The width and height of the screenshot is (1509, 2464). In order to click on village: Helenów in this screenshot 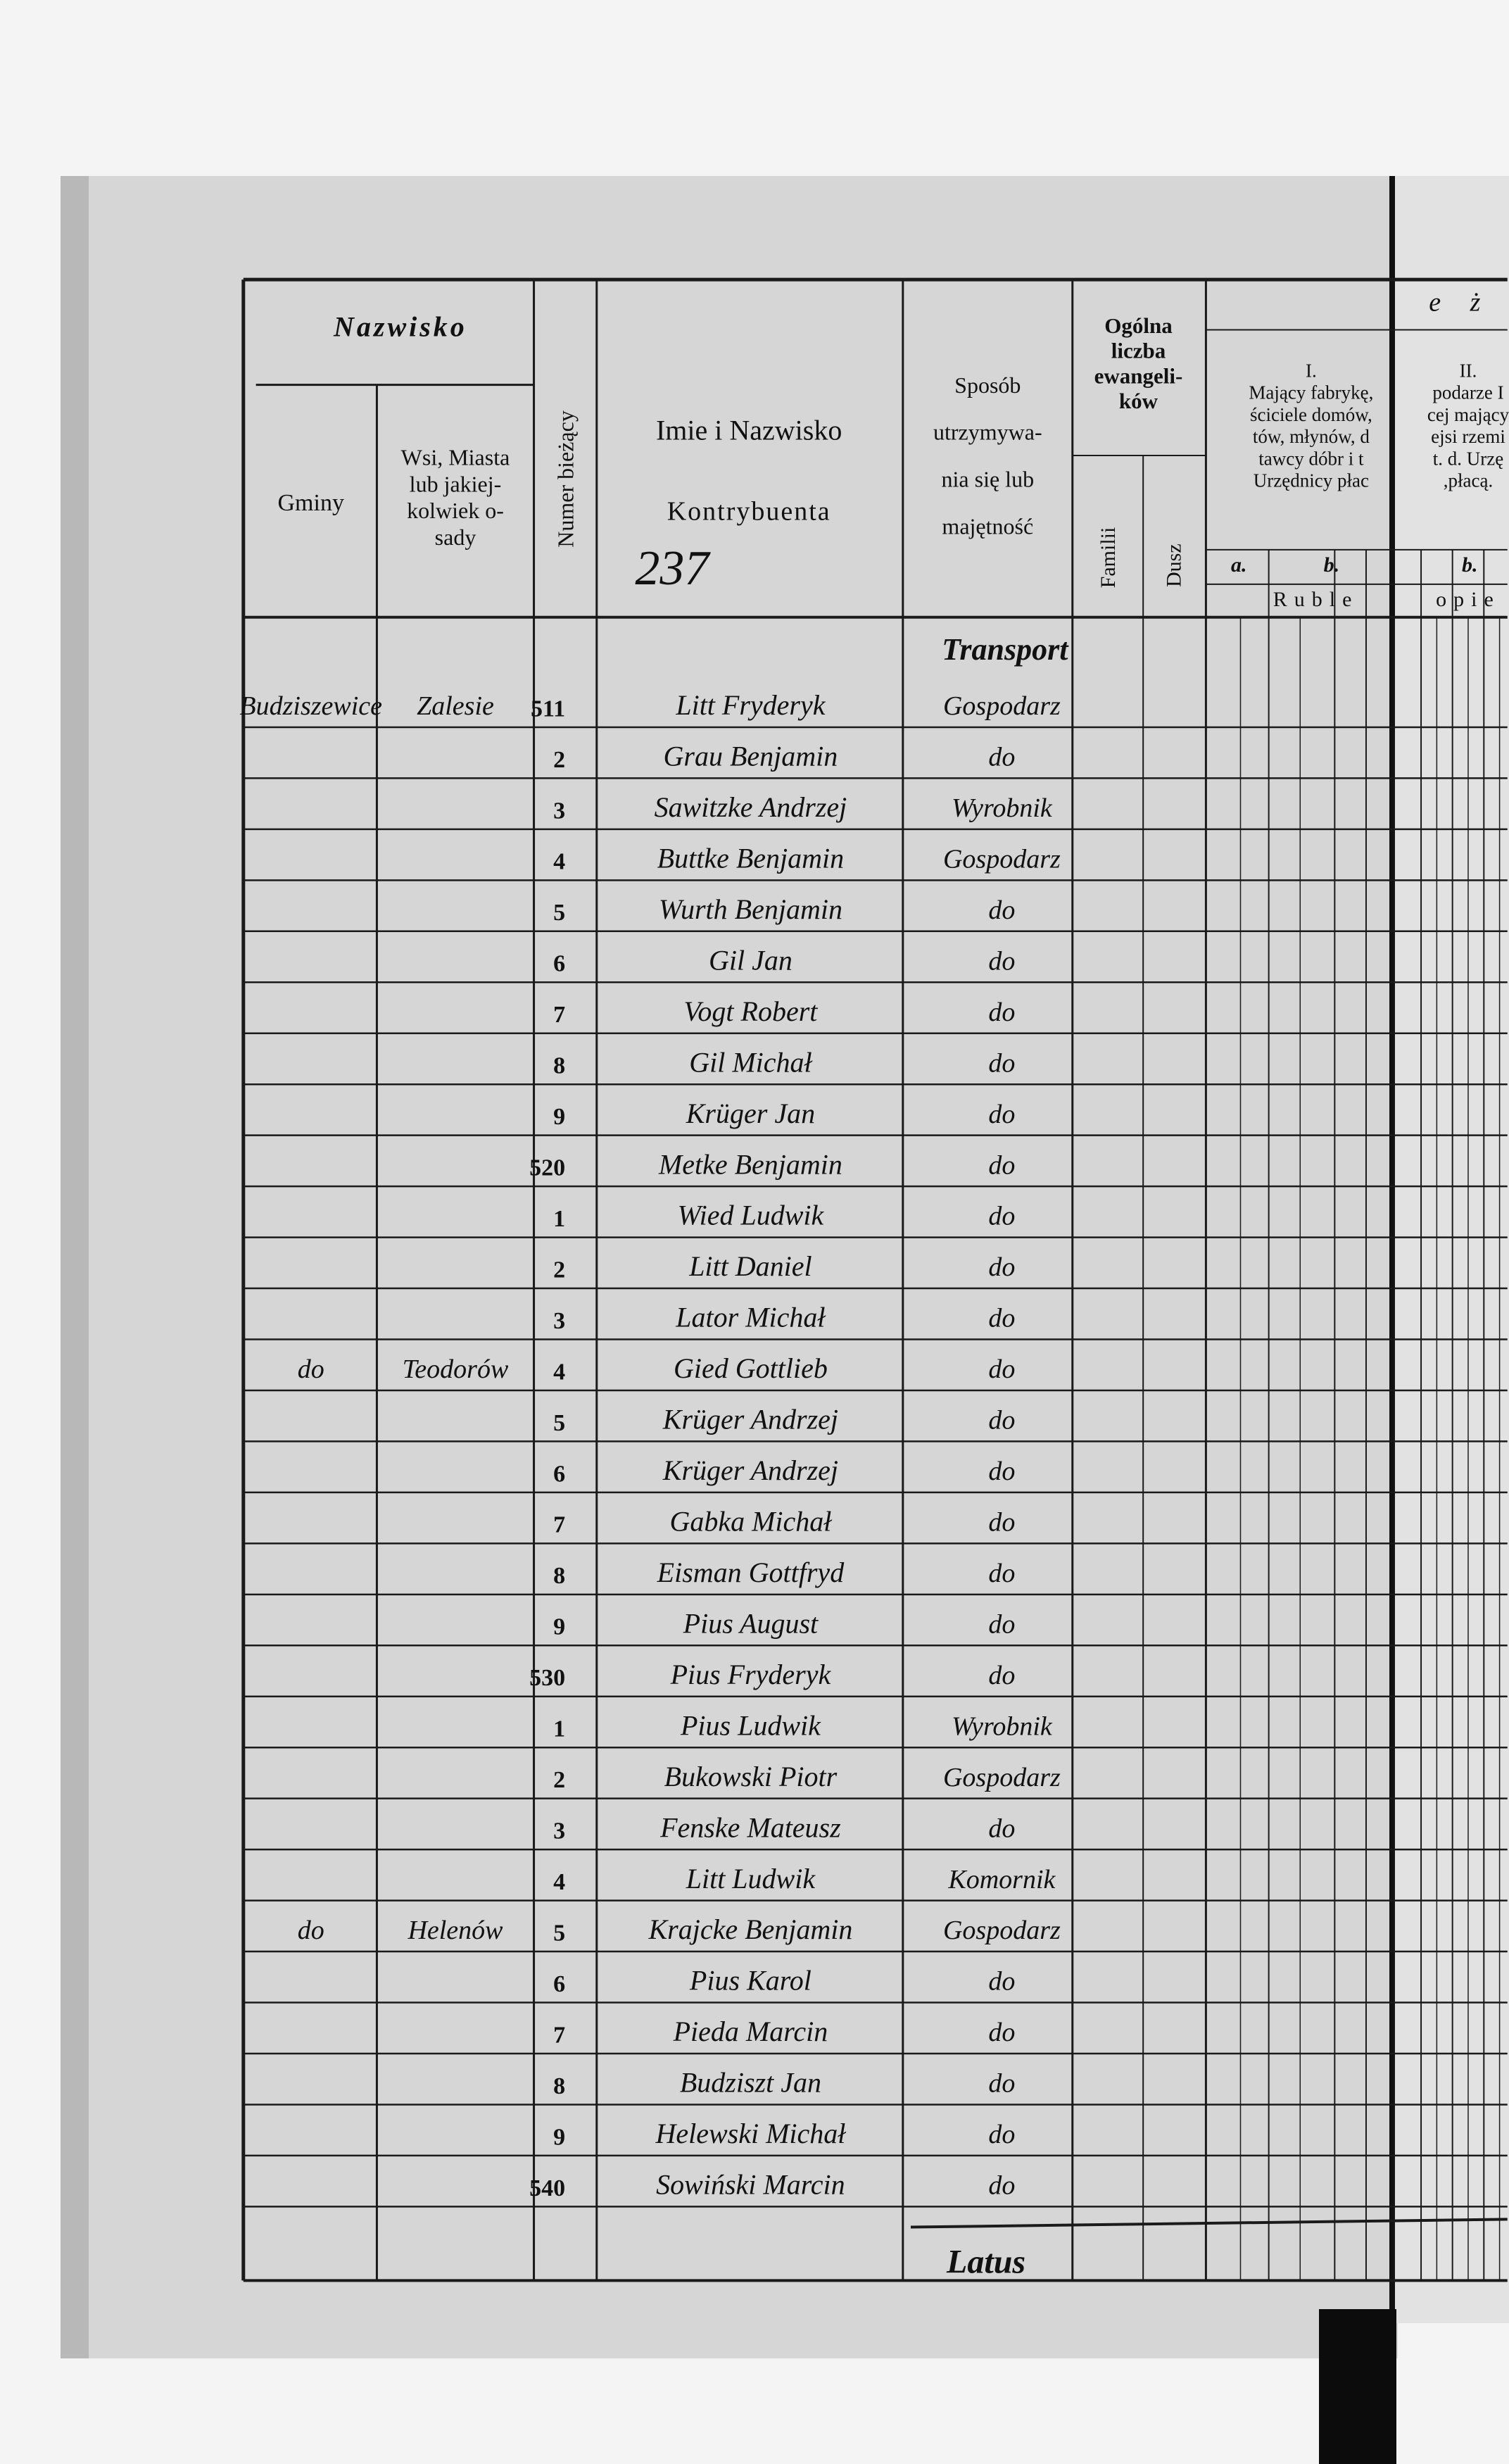, I will do `click(455, 1930)`.